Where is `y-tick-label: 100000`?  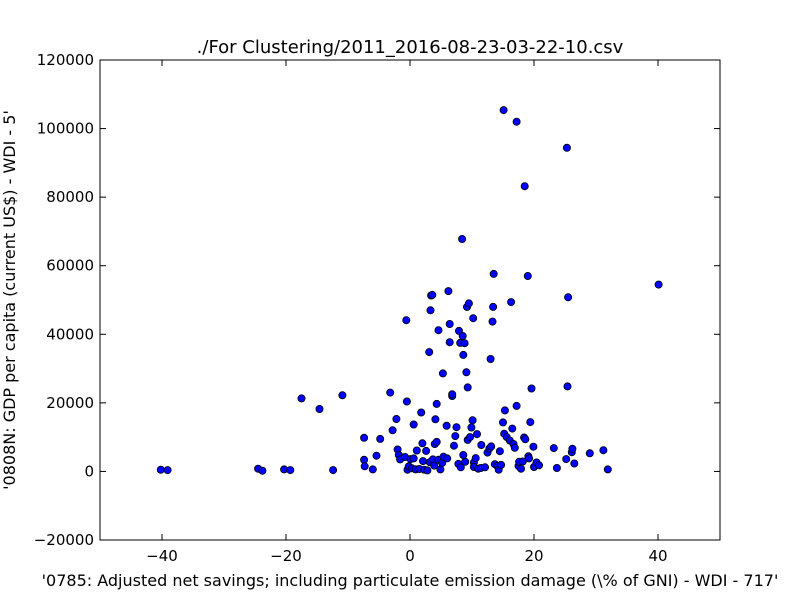 y-tick-label: 100000 is located at coordinates (65, 129).